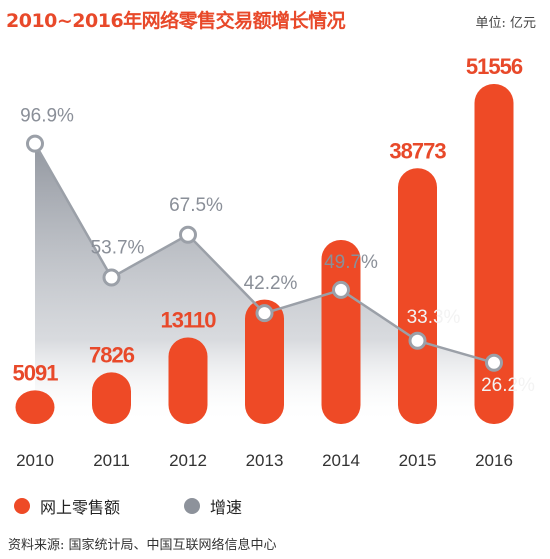 The width and height of the screenshot is (550, 559). I want to click on growth-point-2013, so click(264, 313).